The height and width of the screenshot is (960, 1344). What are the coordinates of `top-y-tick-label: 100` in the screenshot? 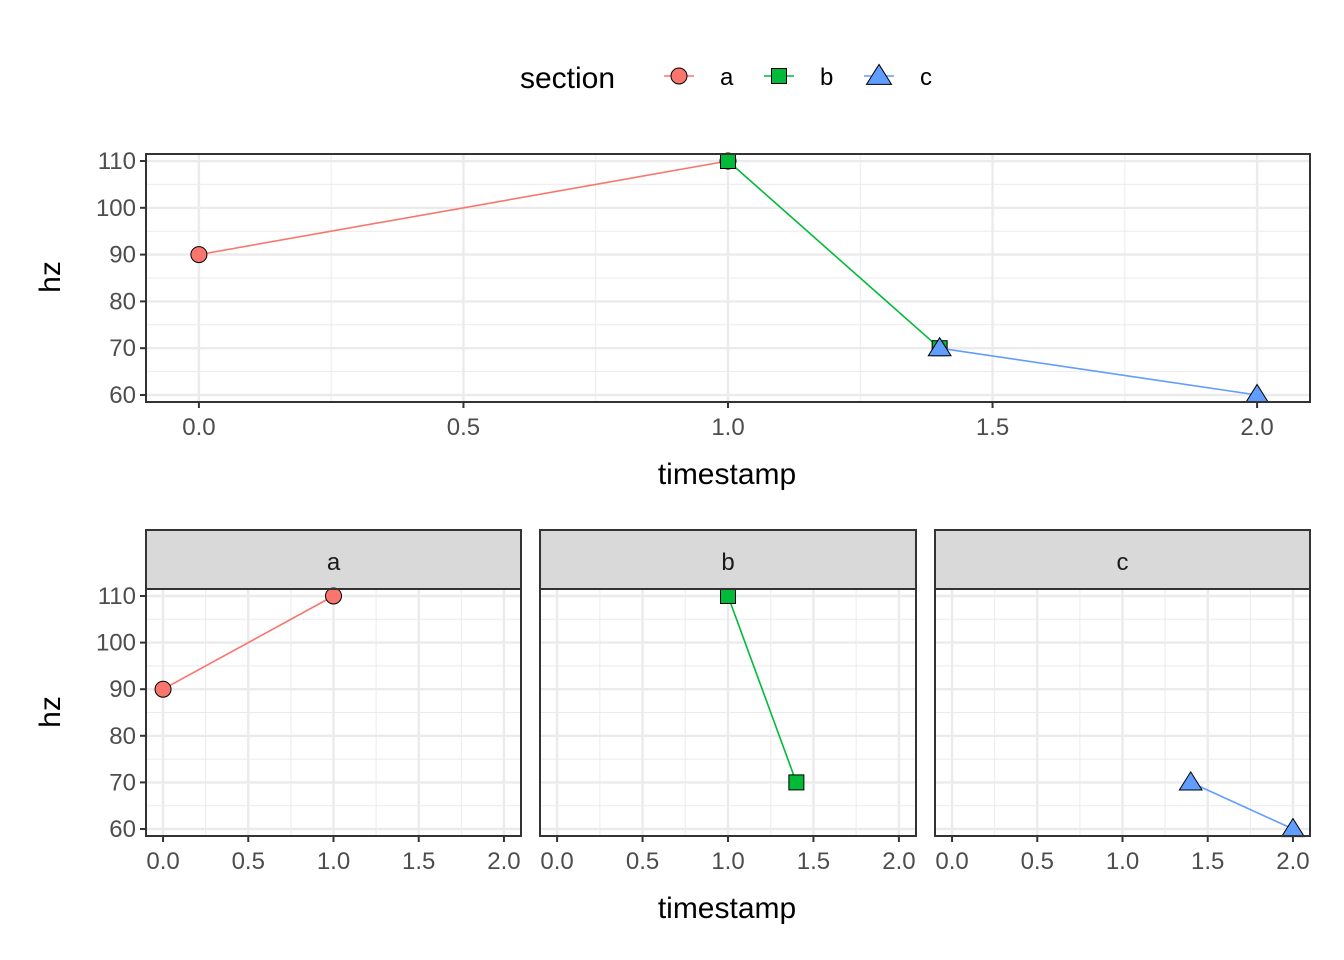 It's located at (116, 208).